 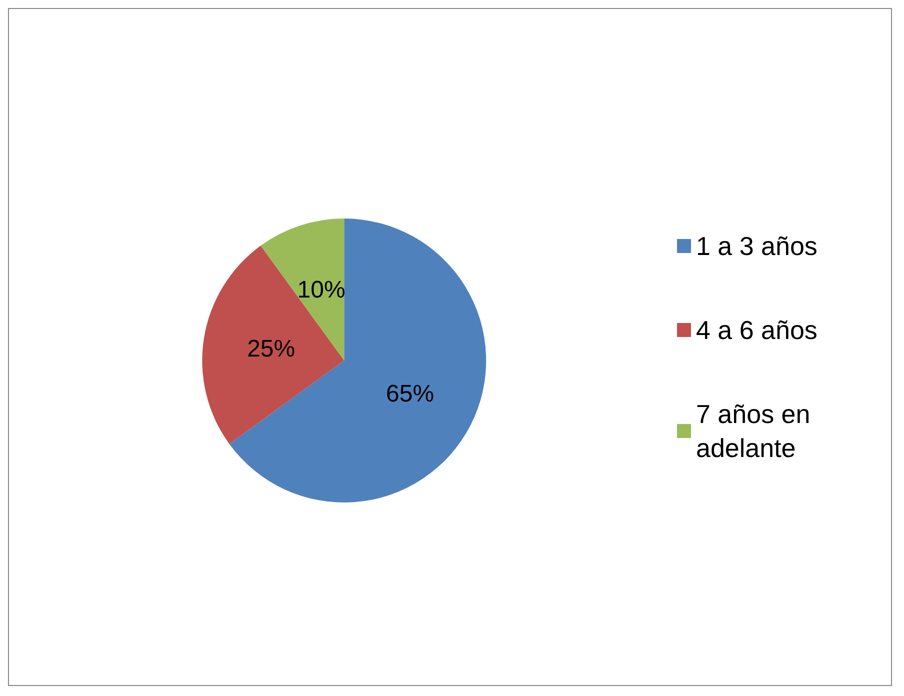 I want to click on data-label: 65%, so click(x=410, y=394).